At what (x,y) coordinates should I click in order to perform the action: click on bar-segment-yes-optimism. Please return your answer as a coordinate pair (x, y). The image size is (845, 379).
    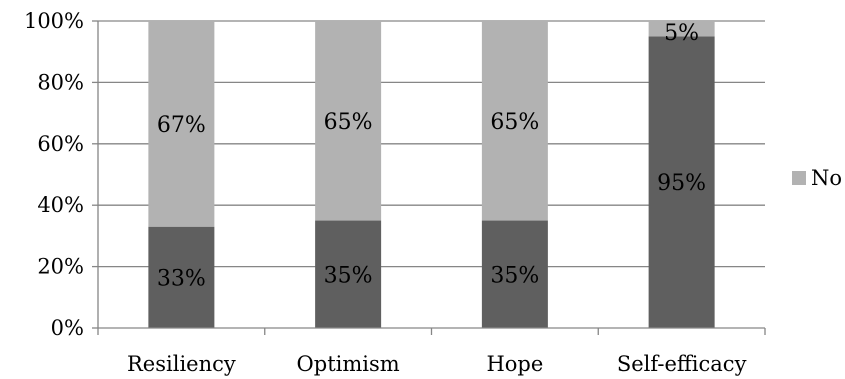
    Looking at the image, I should click on (348, 274).